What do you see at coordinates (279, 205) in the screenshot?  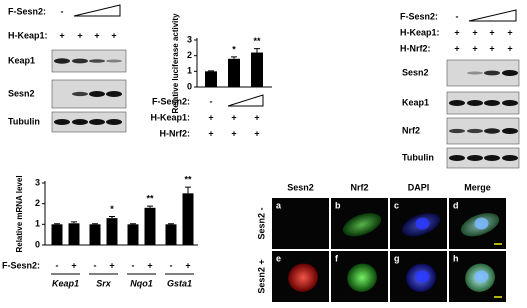 I see `panel-letter: a` at bounding box center [279, 205].